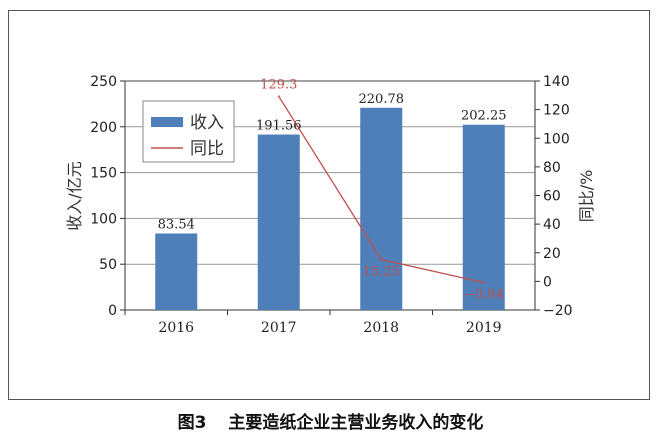 Image resolution: width=661 pixels, height=439 pixels. I want to click on line-label: 129.3, so click(278, 84).